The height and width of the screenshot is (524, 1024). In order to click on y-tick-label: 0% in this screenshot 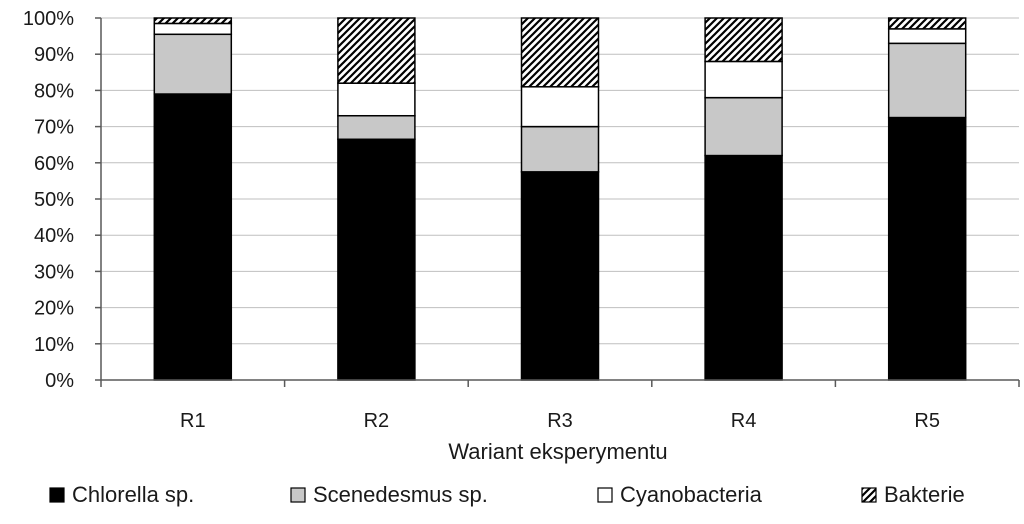, I will do `click(59, 381)`.